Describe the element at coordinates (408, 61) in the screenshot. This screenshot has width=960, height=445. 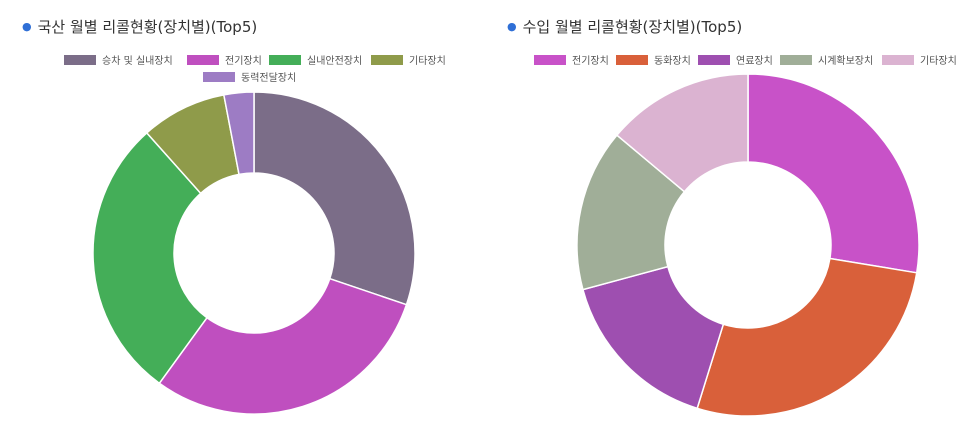
I see `legend-item-4: 기타장치` at that location.